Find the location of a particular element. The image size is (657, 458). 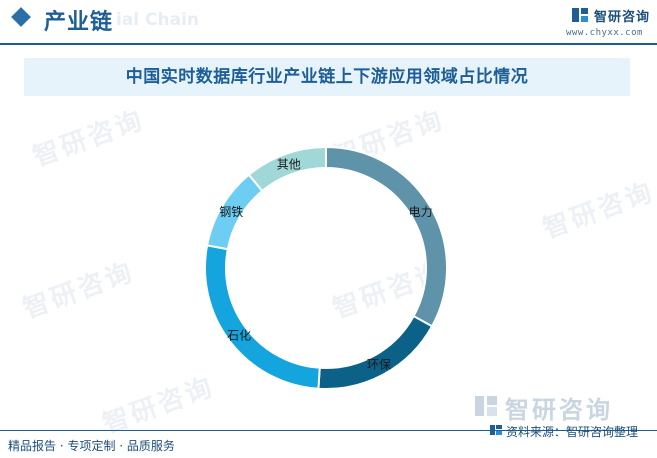

footer-tagline: 精品报告 · 专项定制 · 品质服务 is located at coordinates (91, 446).